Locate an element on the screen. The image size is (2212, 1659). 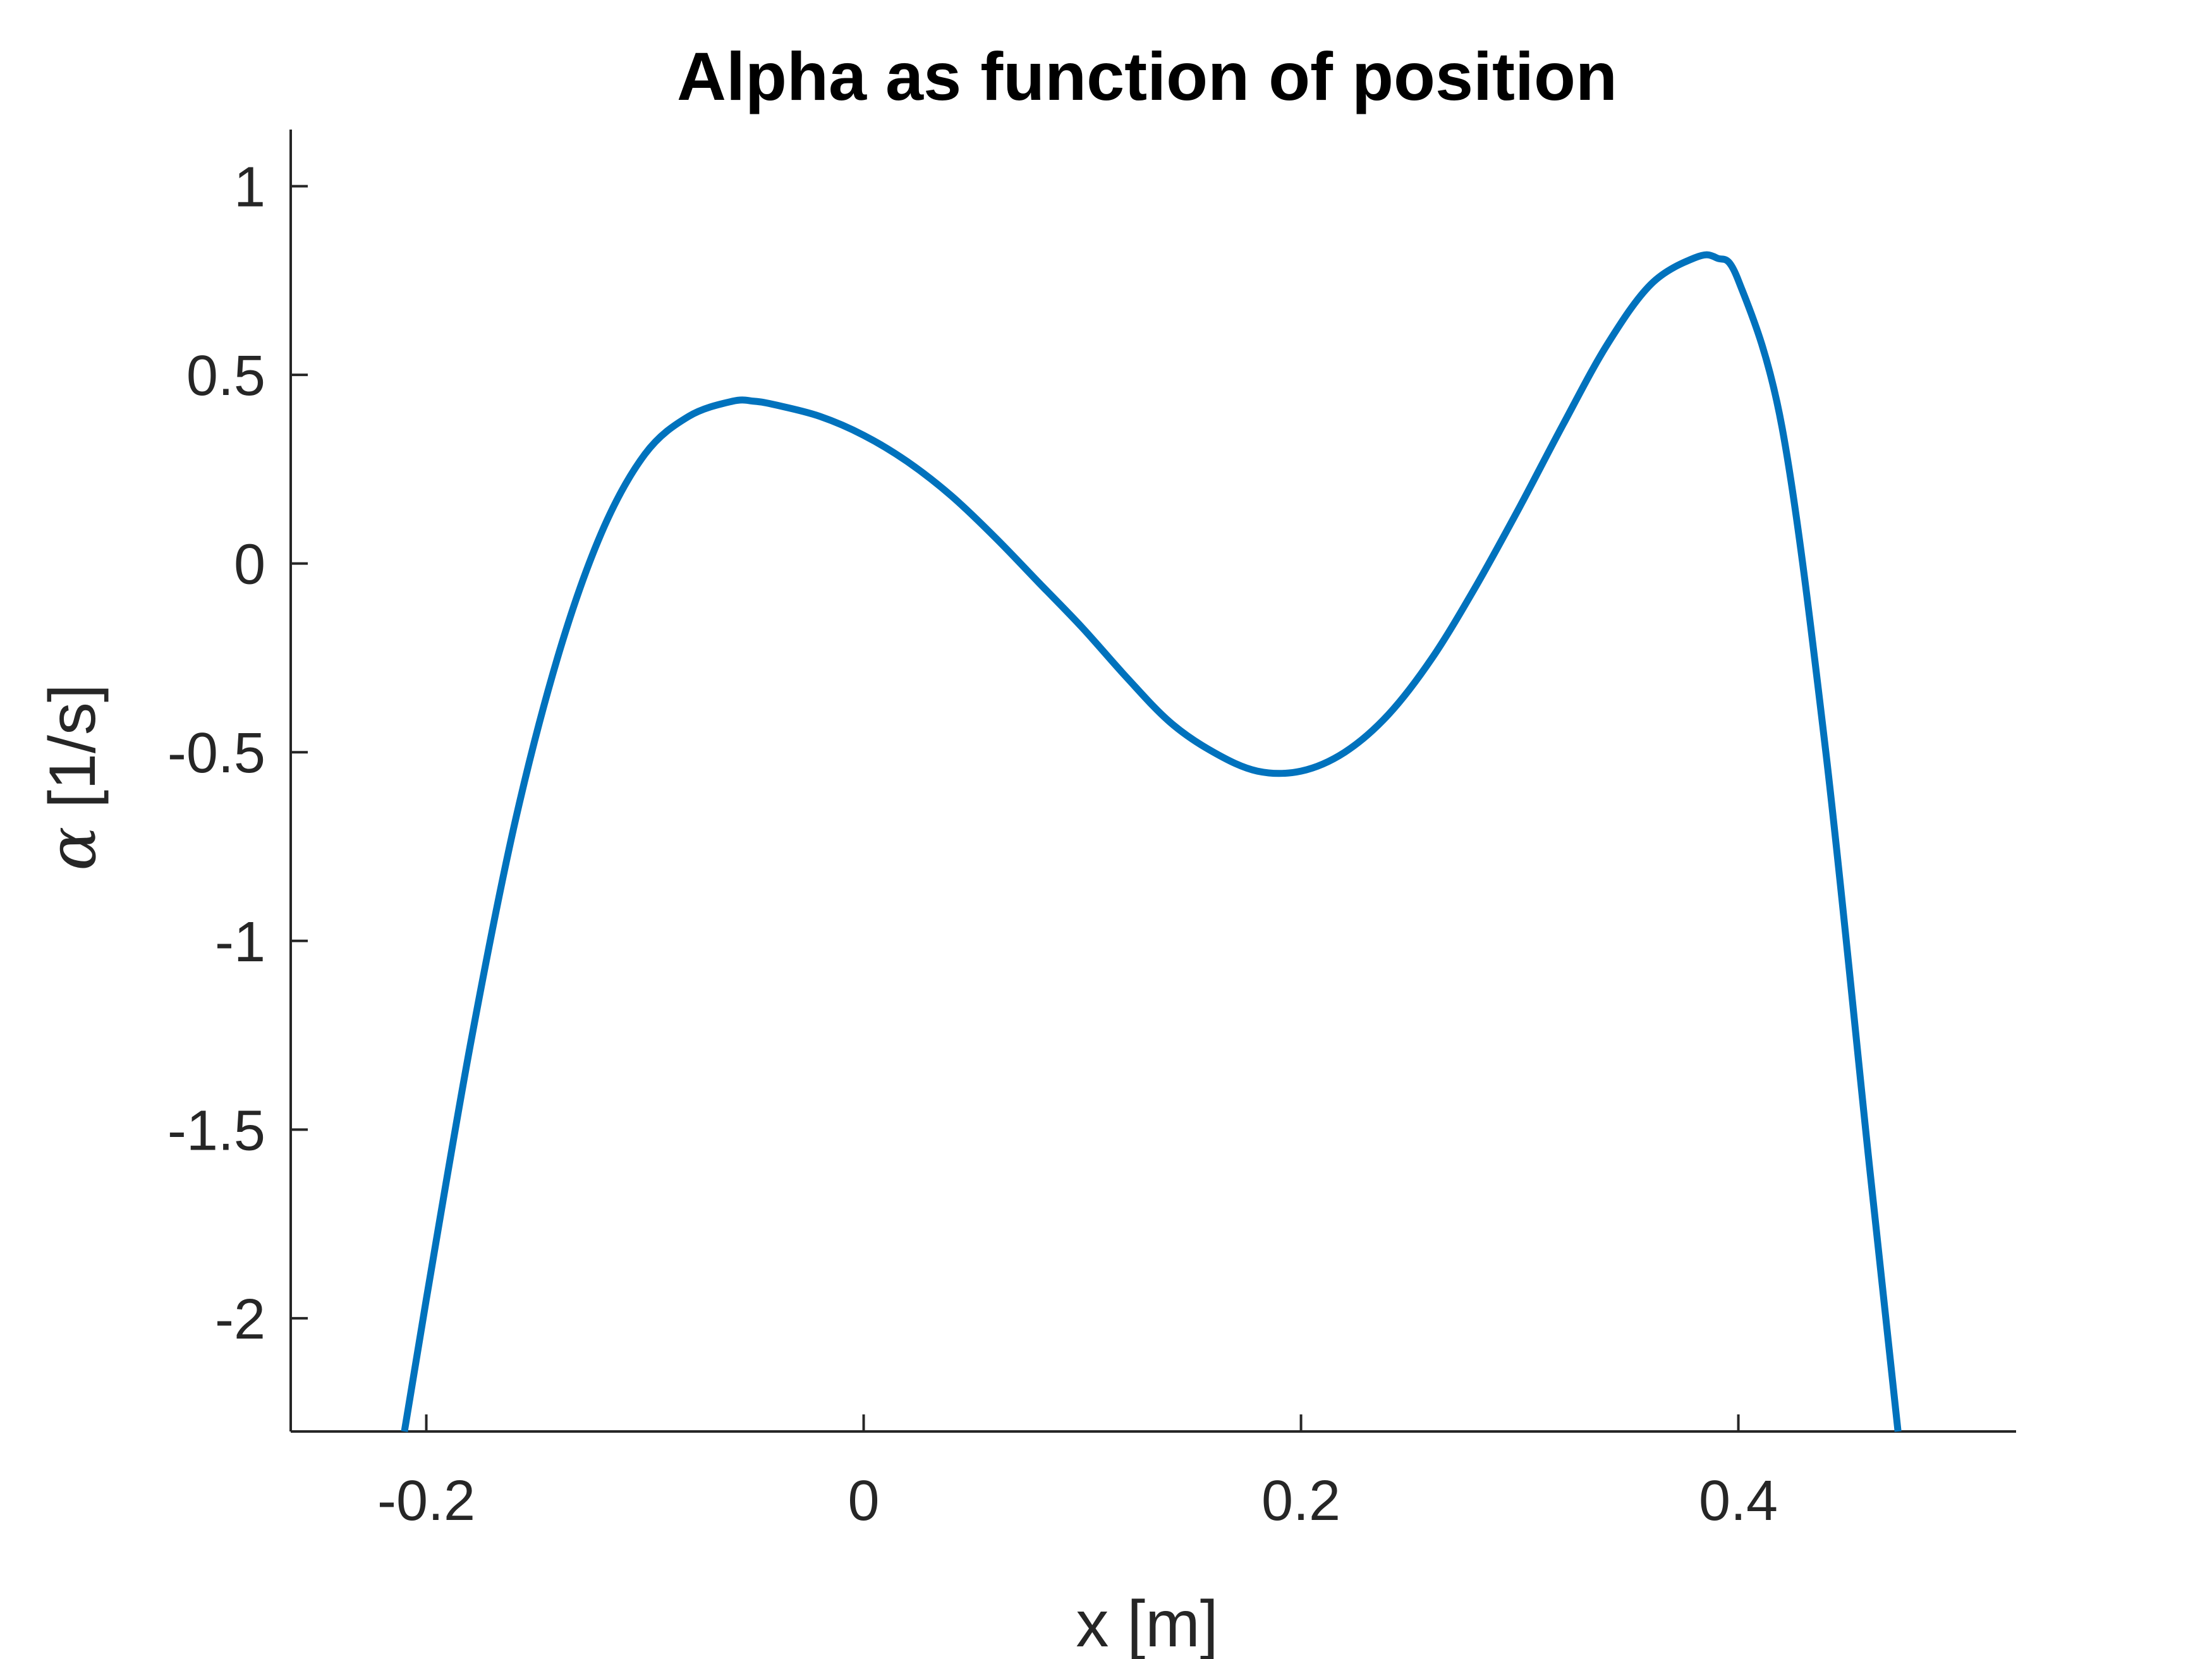
y-axis-label: α [1/s] is located at coordinates (72, 777).